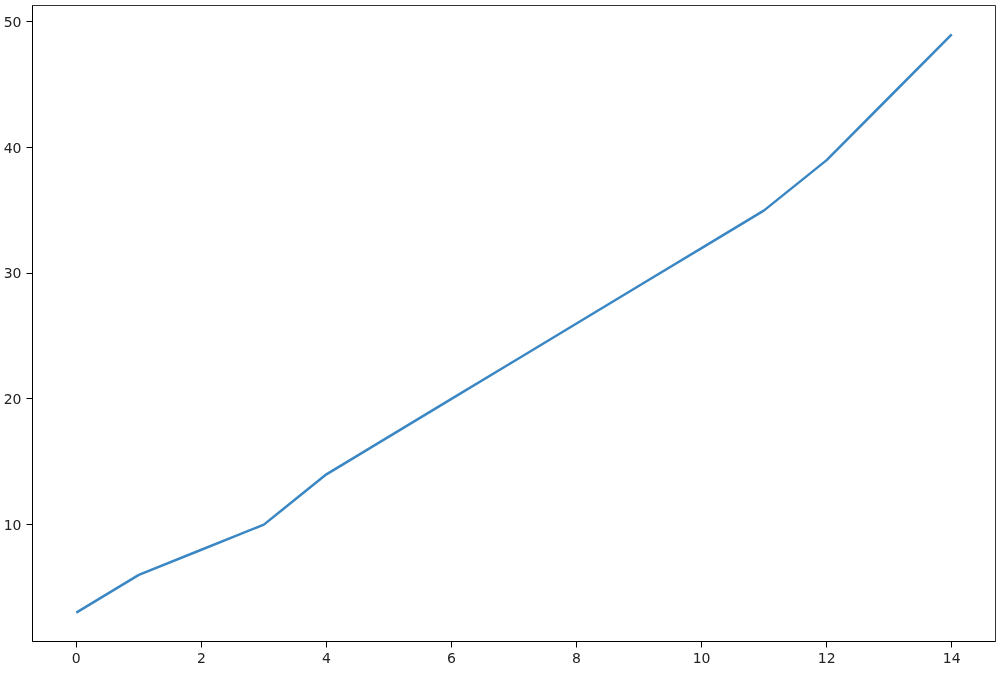  What do you see at coordinates (76, 657) in the screenshot?
I see `x-tick-label: 0` at bounding box center [76, 657].